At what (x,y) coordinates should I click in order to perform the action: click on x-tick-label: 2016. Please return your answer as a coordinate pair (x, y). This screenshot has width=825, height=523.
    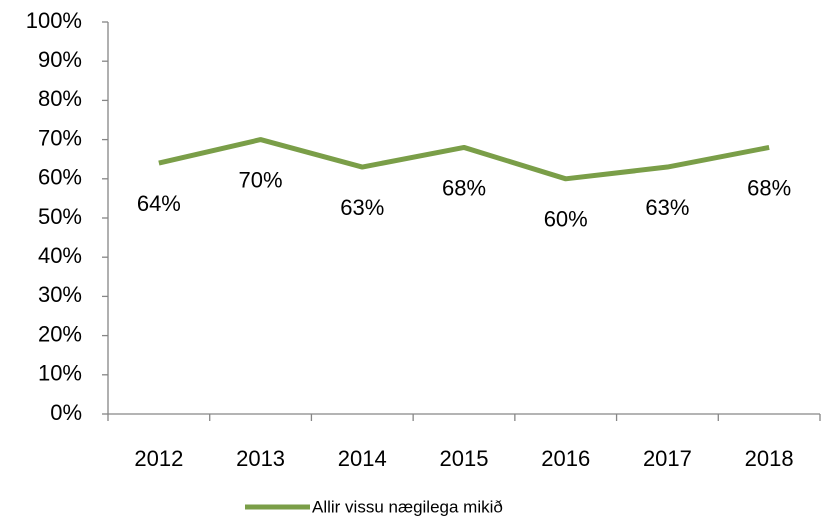
    Looking at the image, I should click on (565, 458).